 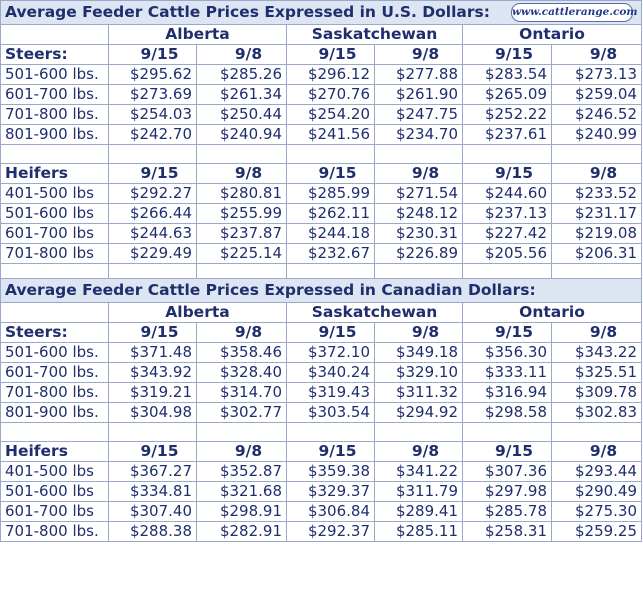 What do you see at coordinates (54, 134) in the screenshot?
I see `weight-class: 801-900 lbs.` at bounding box center [54, 134].